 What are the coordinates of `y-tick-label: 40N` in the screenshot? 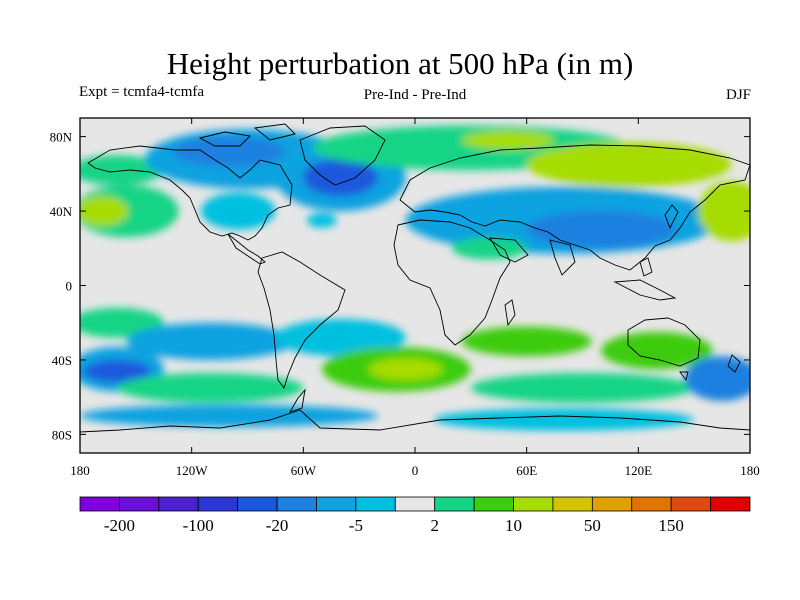 It's located at (61, 211).